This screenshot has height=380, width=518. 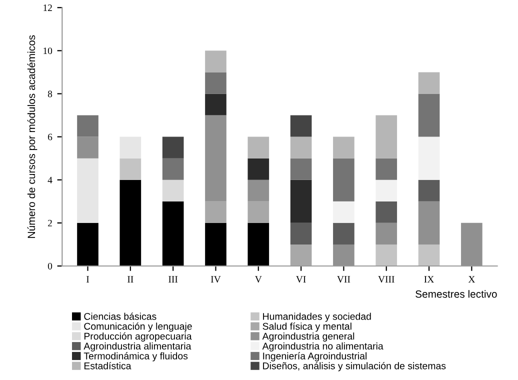 I want to click on legend-label: Producción agropecuaria, so click(x=138, y=337).